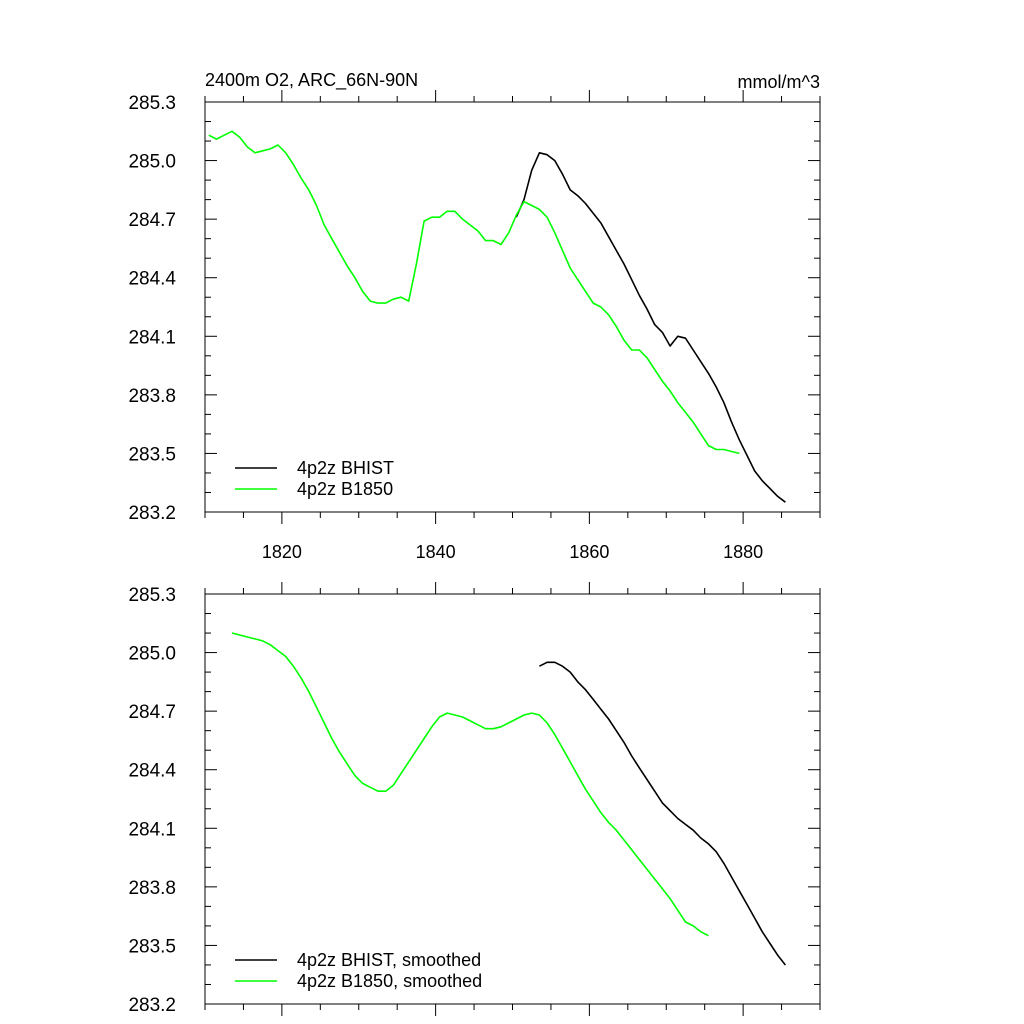 Image resolution: width=1024 pixels, height=1024 pixels. Describe the element at coordinates (589, 552) in the screenshot. I see `x-tick-label: 1860` at that location.